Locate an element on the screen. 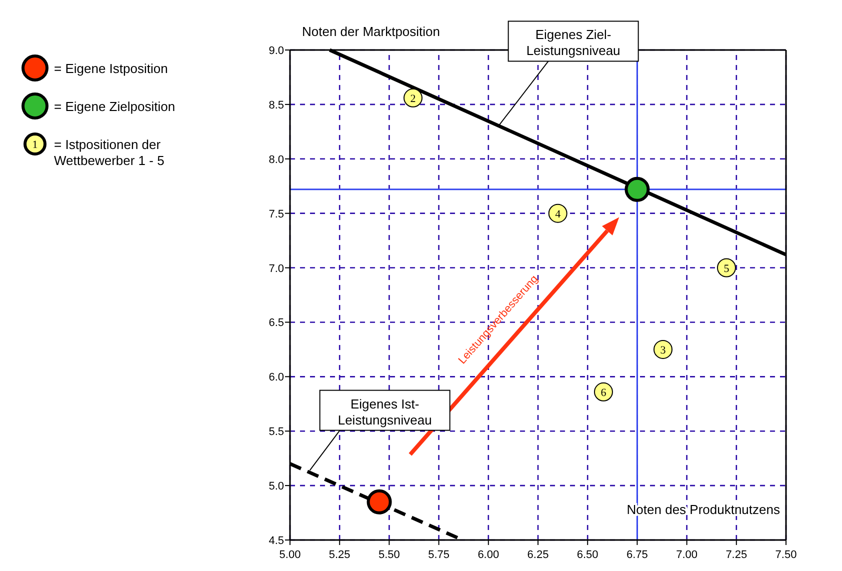 This screenshot has height=571, width=842. annotation: 5 is located at coordinates (727, 268).